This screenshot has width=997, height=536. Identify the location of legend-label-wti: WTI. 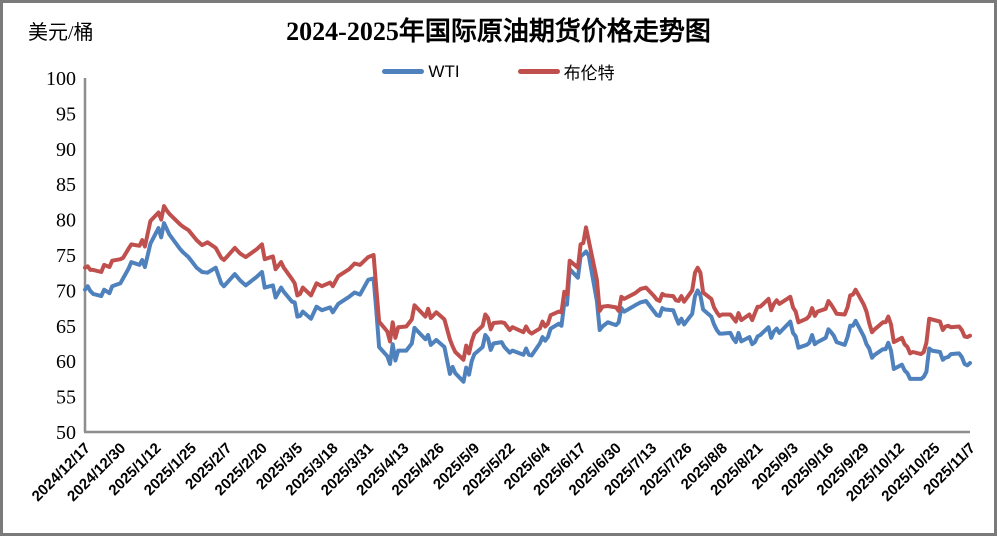
(444, 71).